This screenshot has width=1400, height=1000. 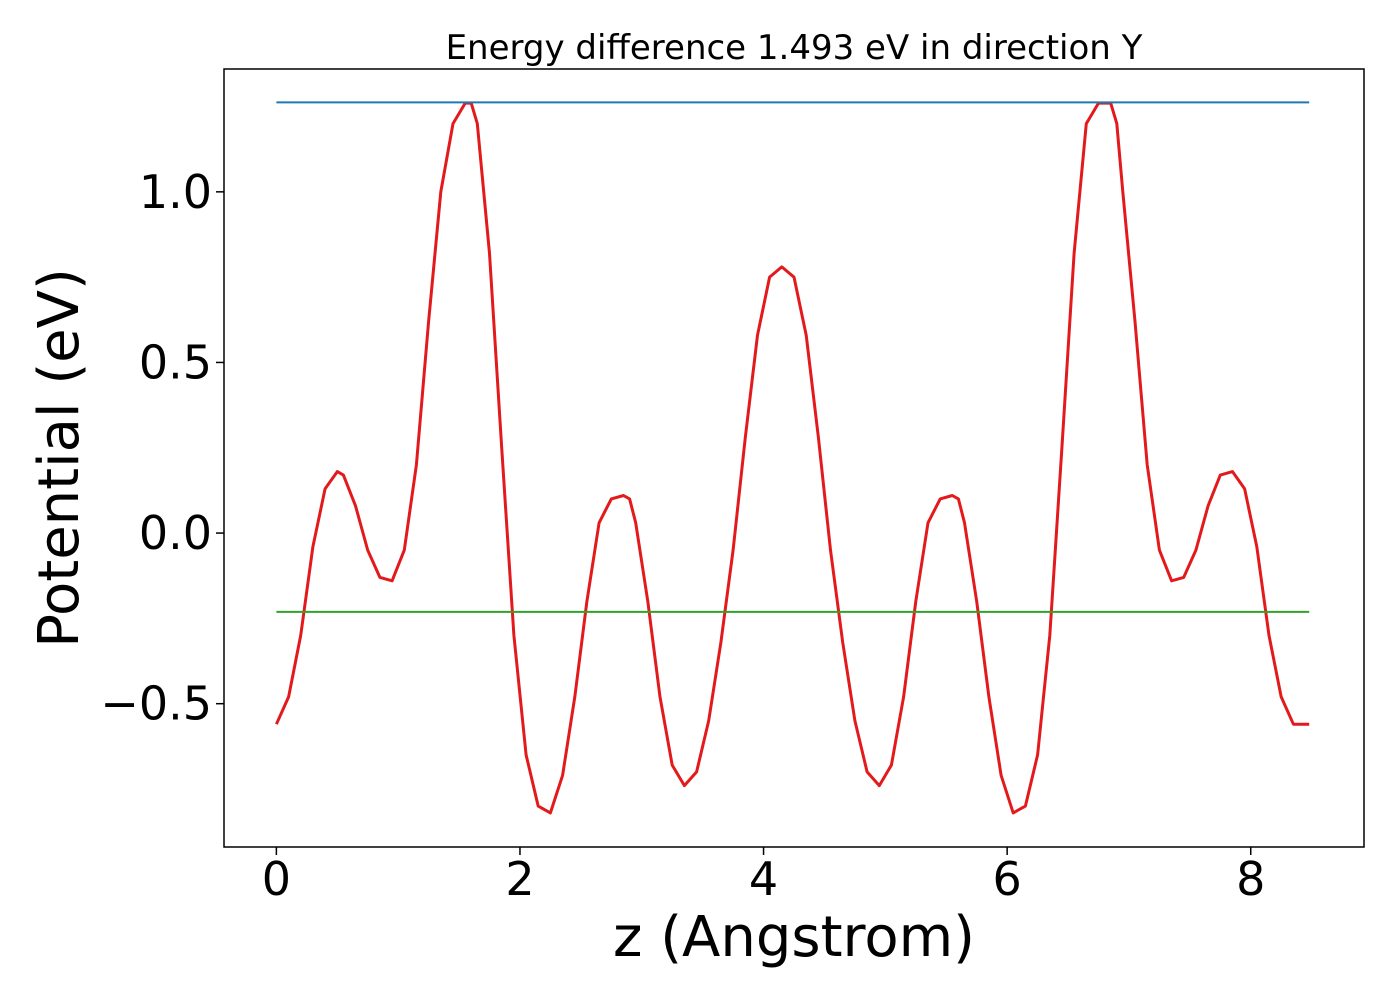 I want to click on x-tick-label: 0, so click(x=276, y=879).